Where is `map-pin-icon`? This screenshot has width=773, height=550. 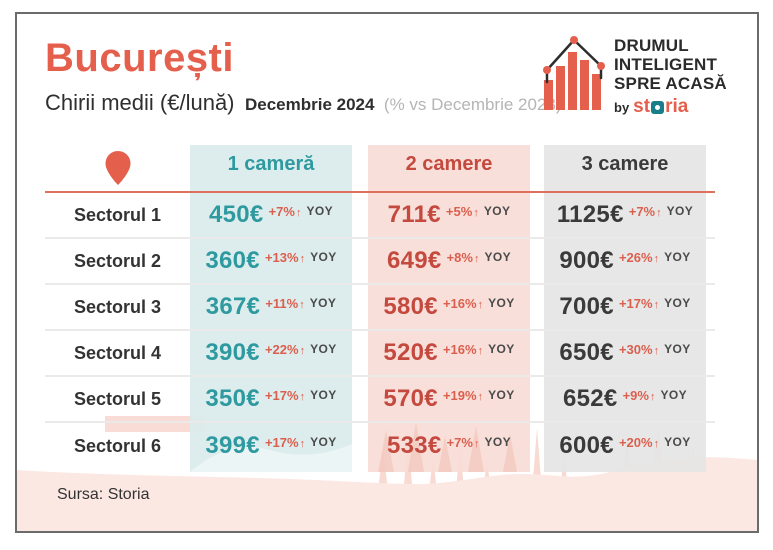
map-pin-icon is located at coordinates (117, 168).